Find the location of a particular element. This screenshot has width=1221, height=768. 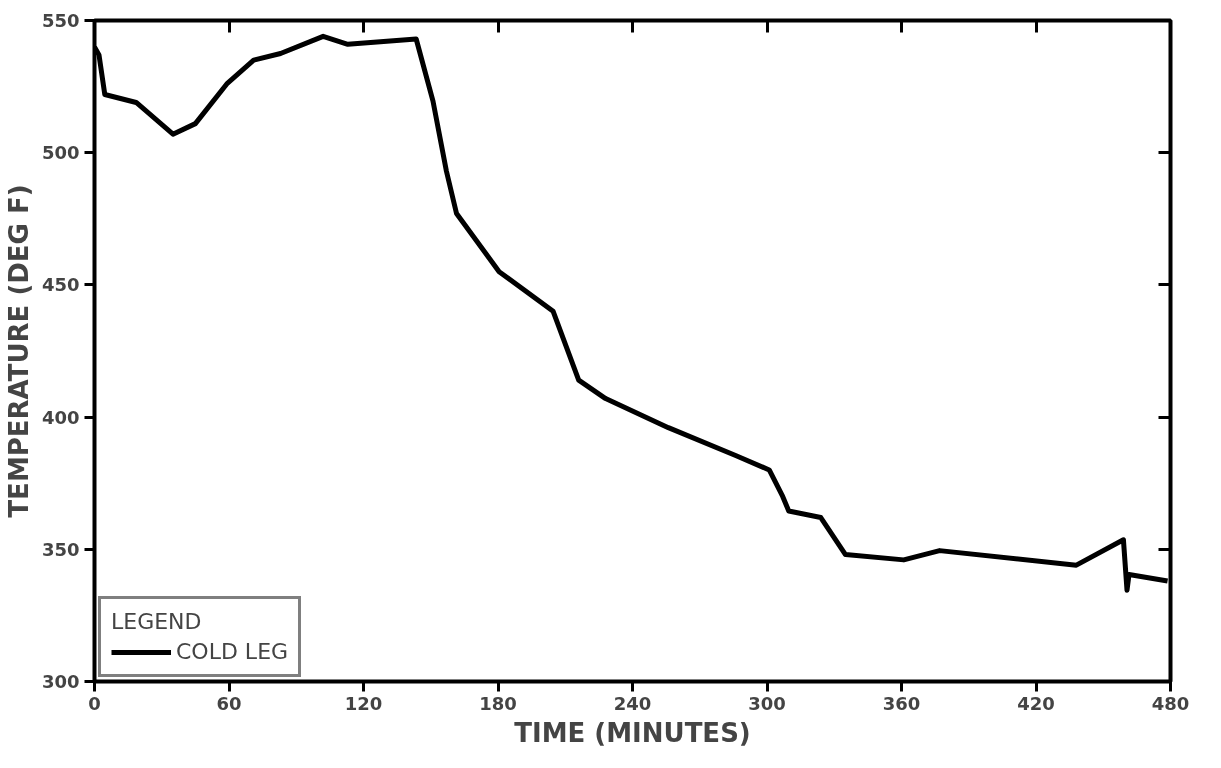

y-tick-label: 300 is located at coordinates (60, 681).